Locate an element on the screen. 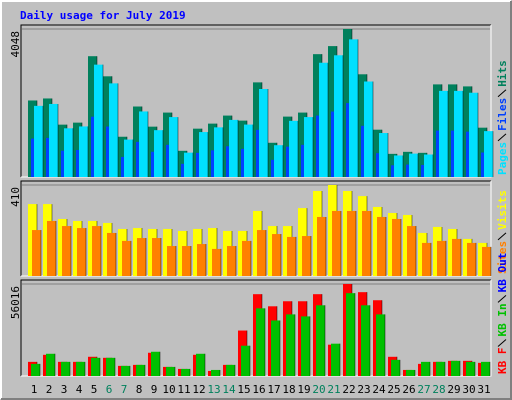  x-tick-label: 19 is located at coordinates (303, 389).